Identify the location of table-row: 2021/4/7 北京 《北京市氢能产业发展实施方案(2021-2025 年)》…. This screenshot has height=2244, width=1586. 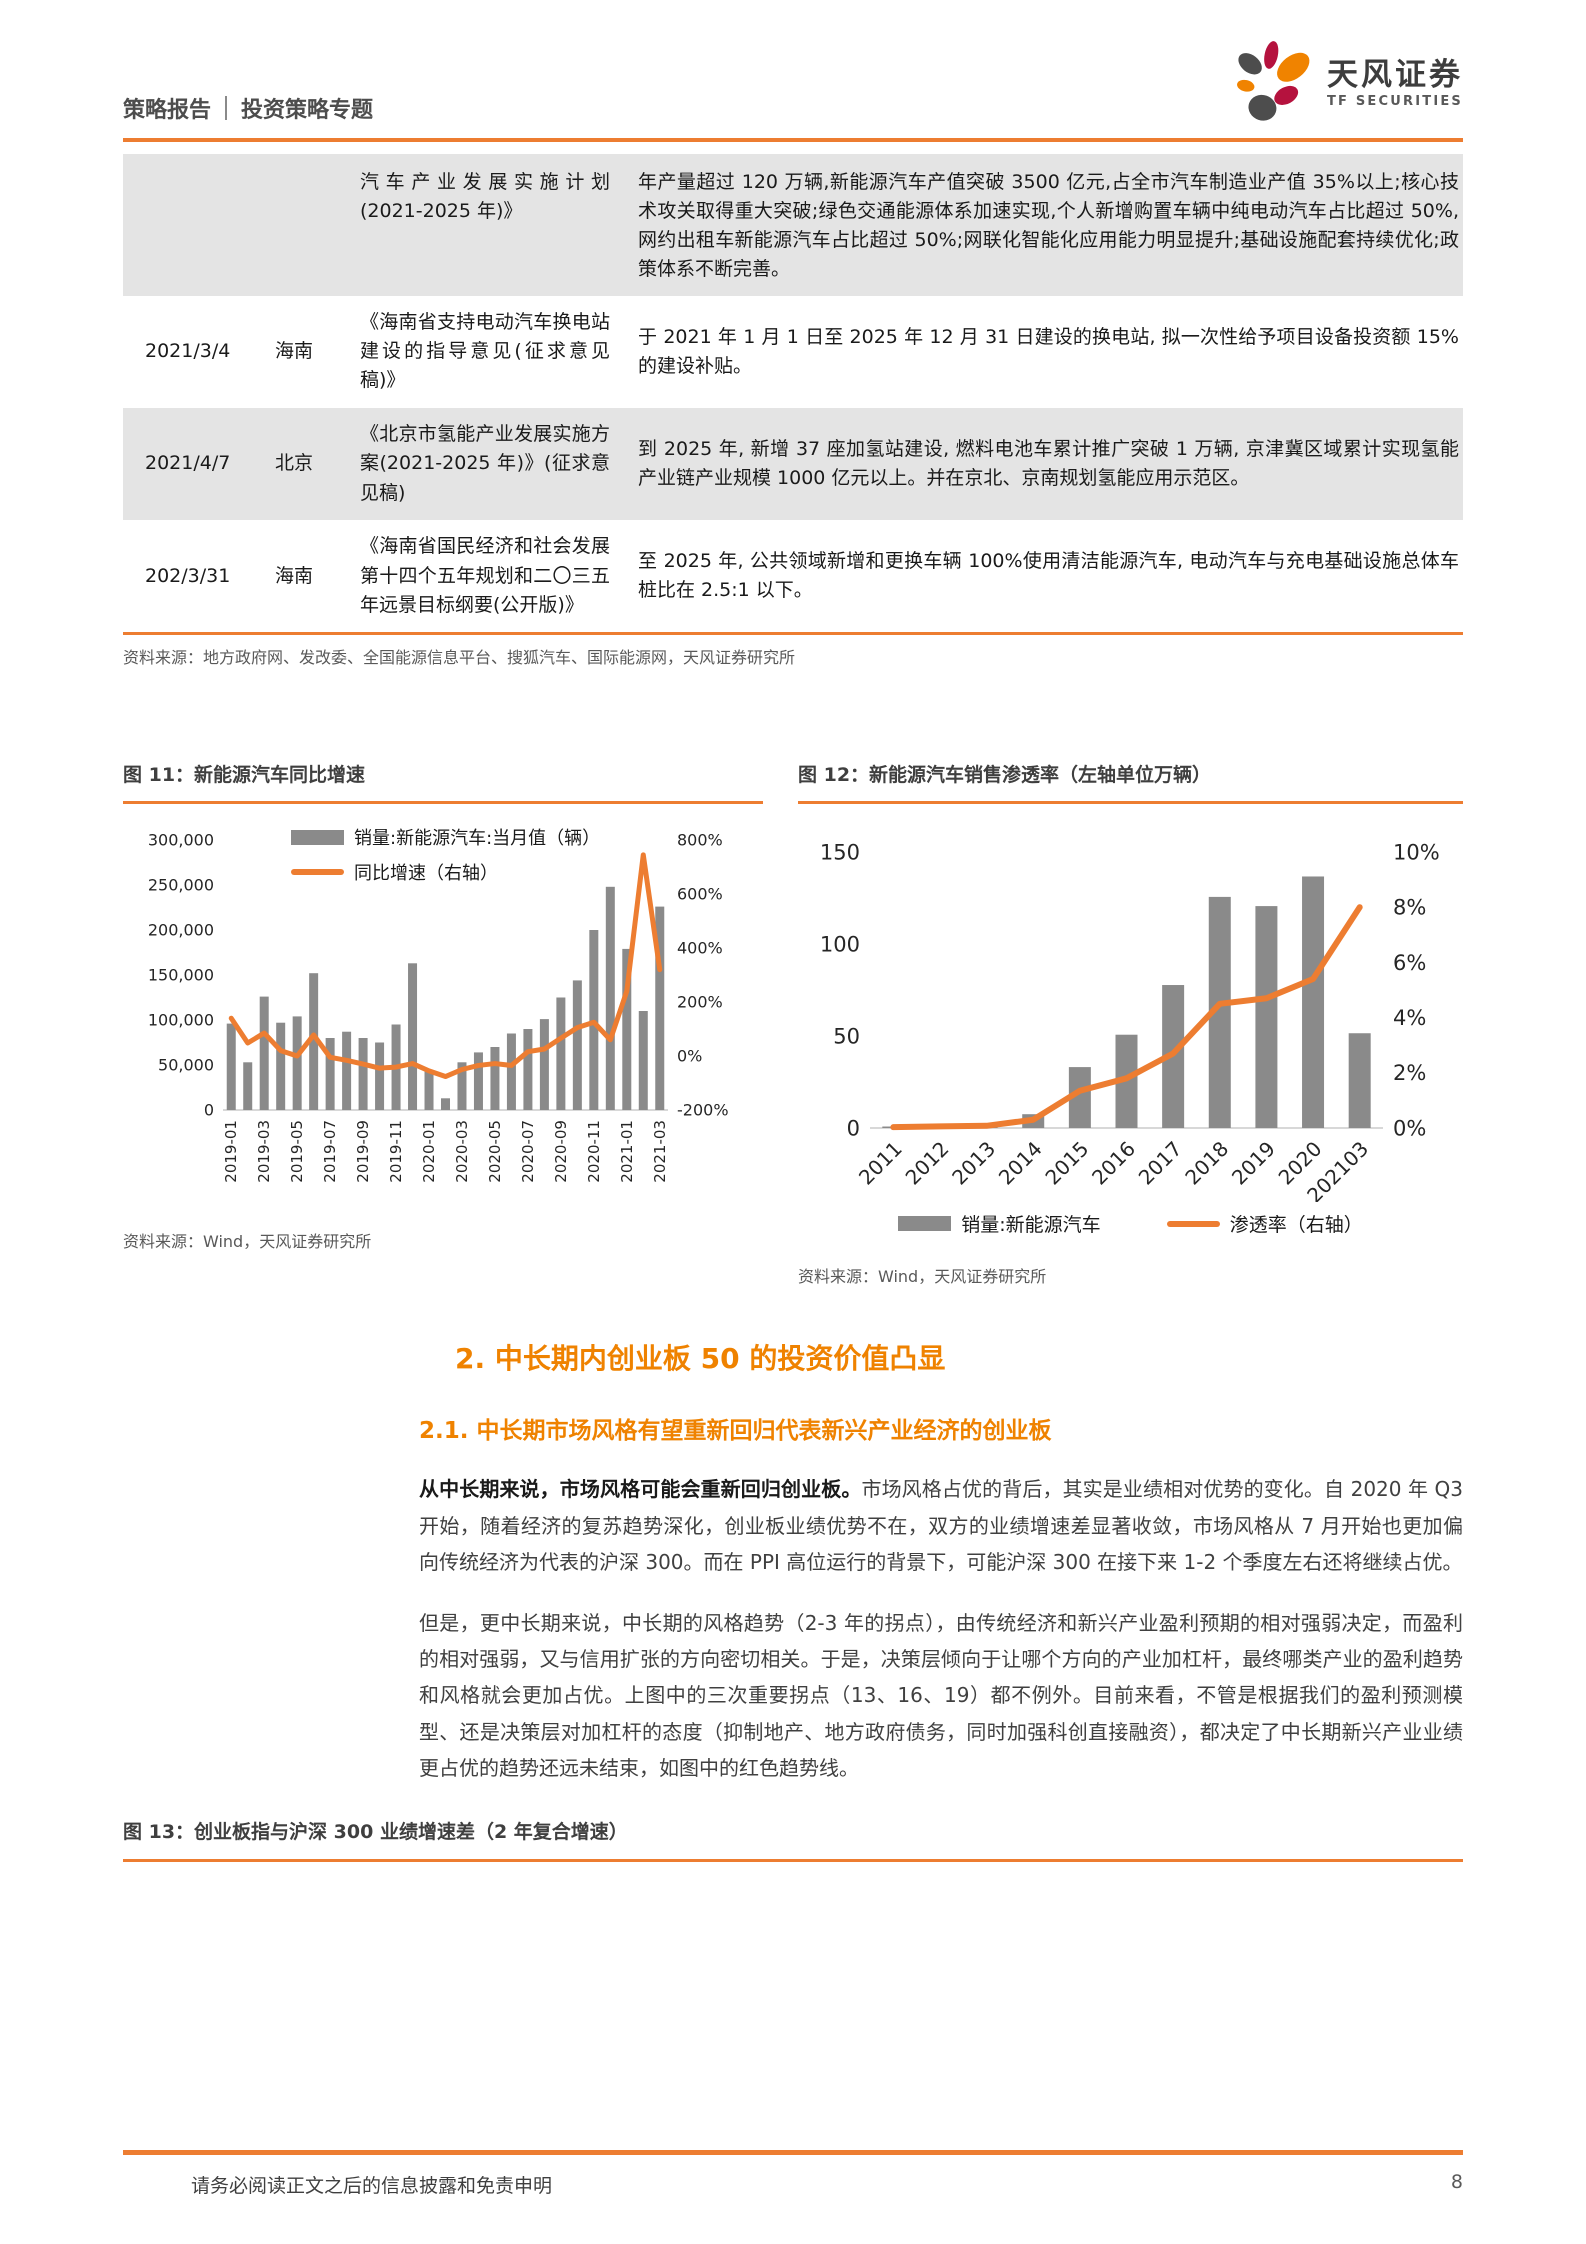
(793, 464).